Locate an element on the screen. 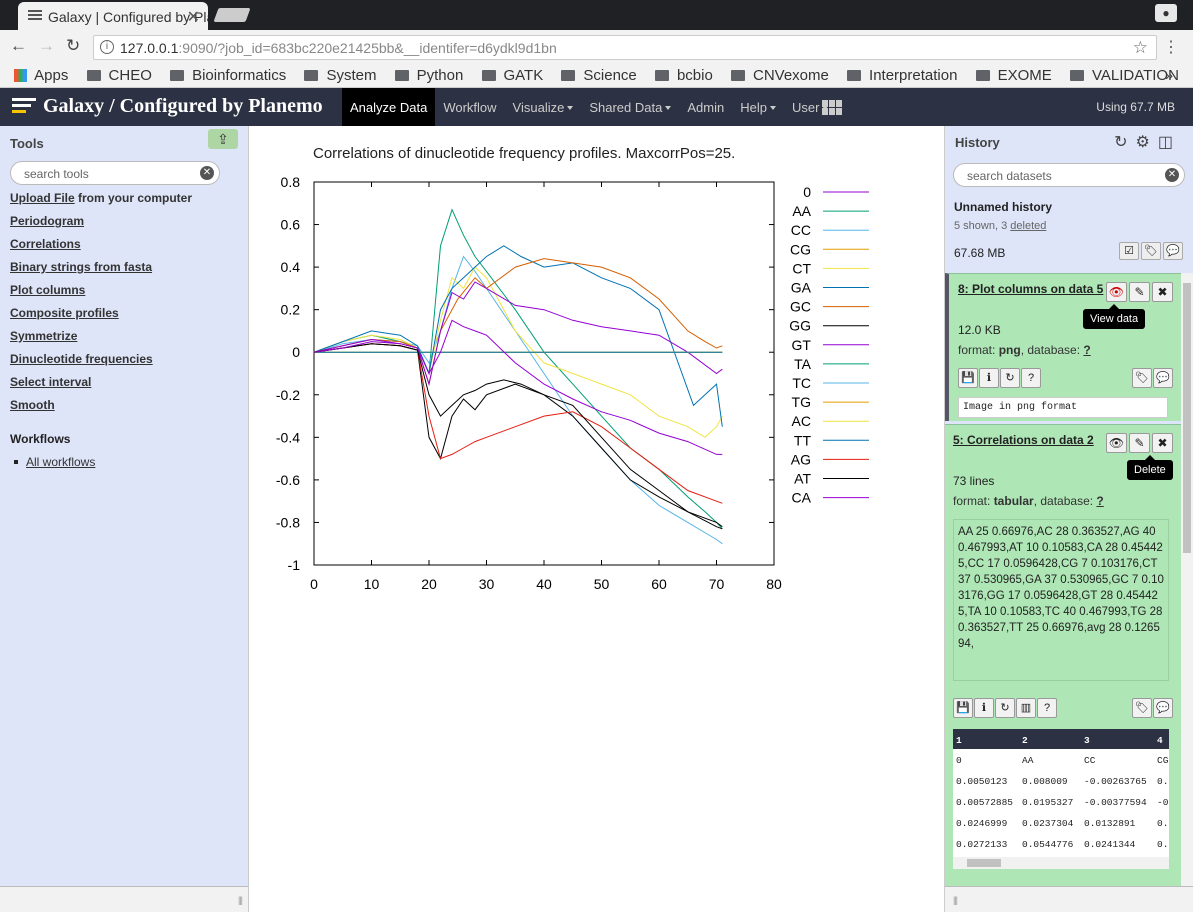 This screenshot has height=912, width=1193. tool-plot-columns: Plot columns is located at coordinates (48, 290).